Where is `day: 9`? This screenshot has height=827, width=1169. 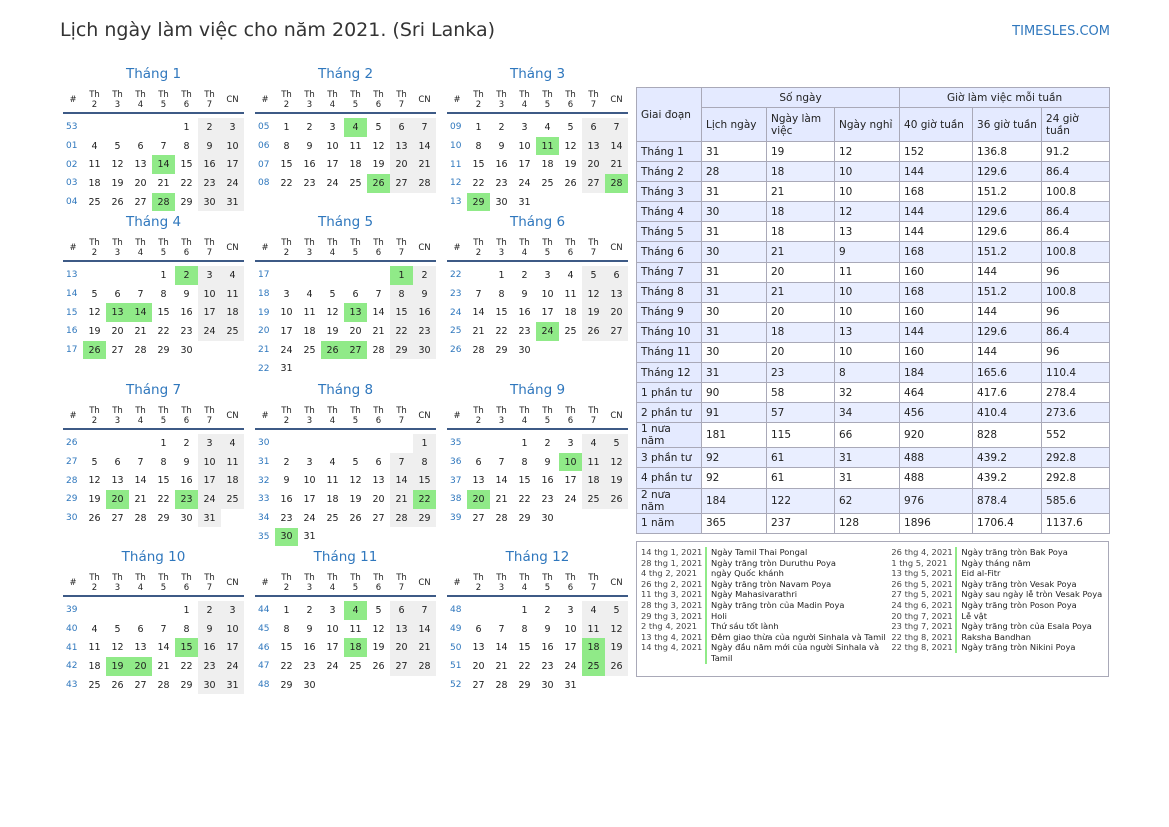 day: 9 is located at coordinates (309, 146).